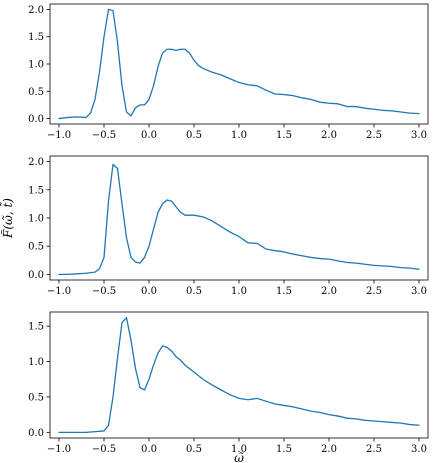 This screenshot has height=463, width=436. Describe the element at coordinates (7, 218) in the screenshot. I see `y-axis-label: F̃(ω̃, t̃)` at that location.